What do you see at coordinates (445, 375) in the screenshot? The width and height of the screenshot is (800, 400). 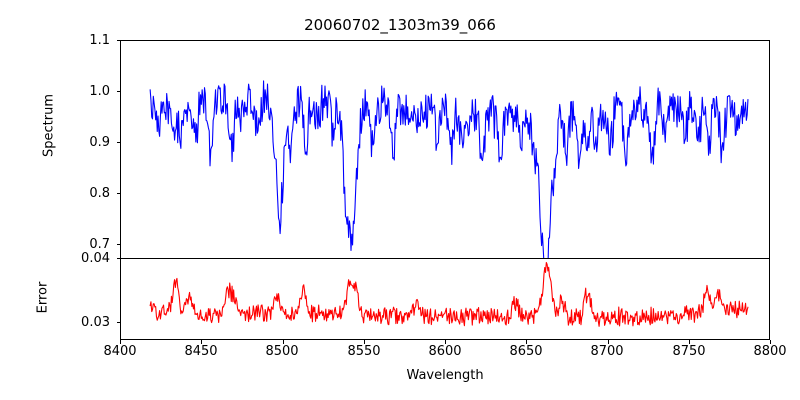 I see `xaxis-label: Wavelength` at bounding box center [445, 375].